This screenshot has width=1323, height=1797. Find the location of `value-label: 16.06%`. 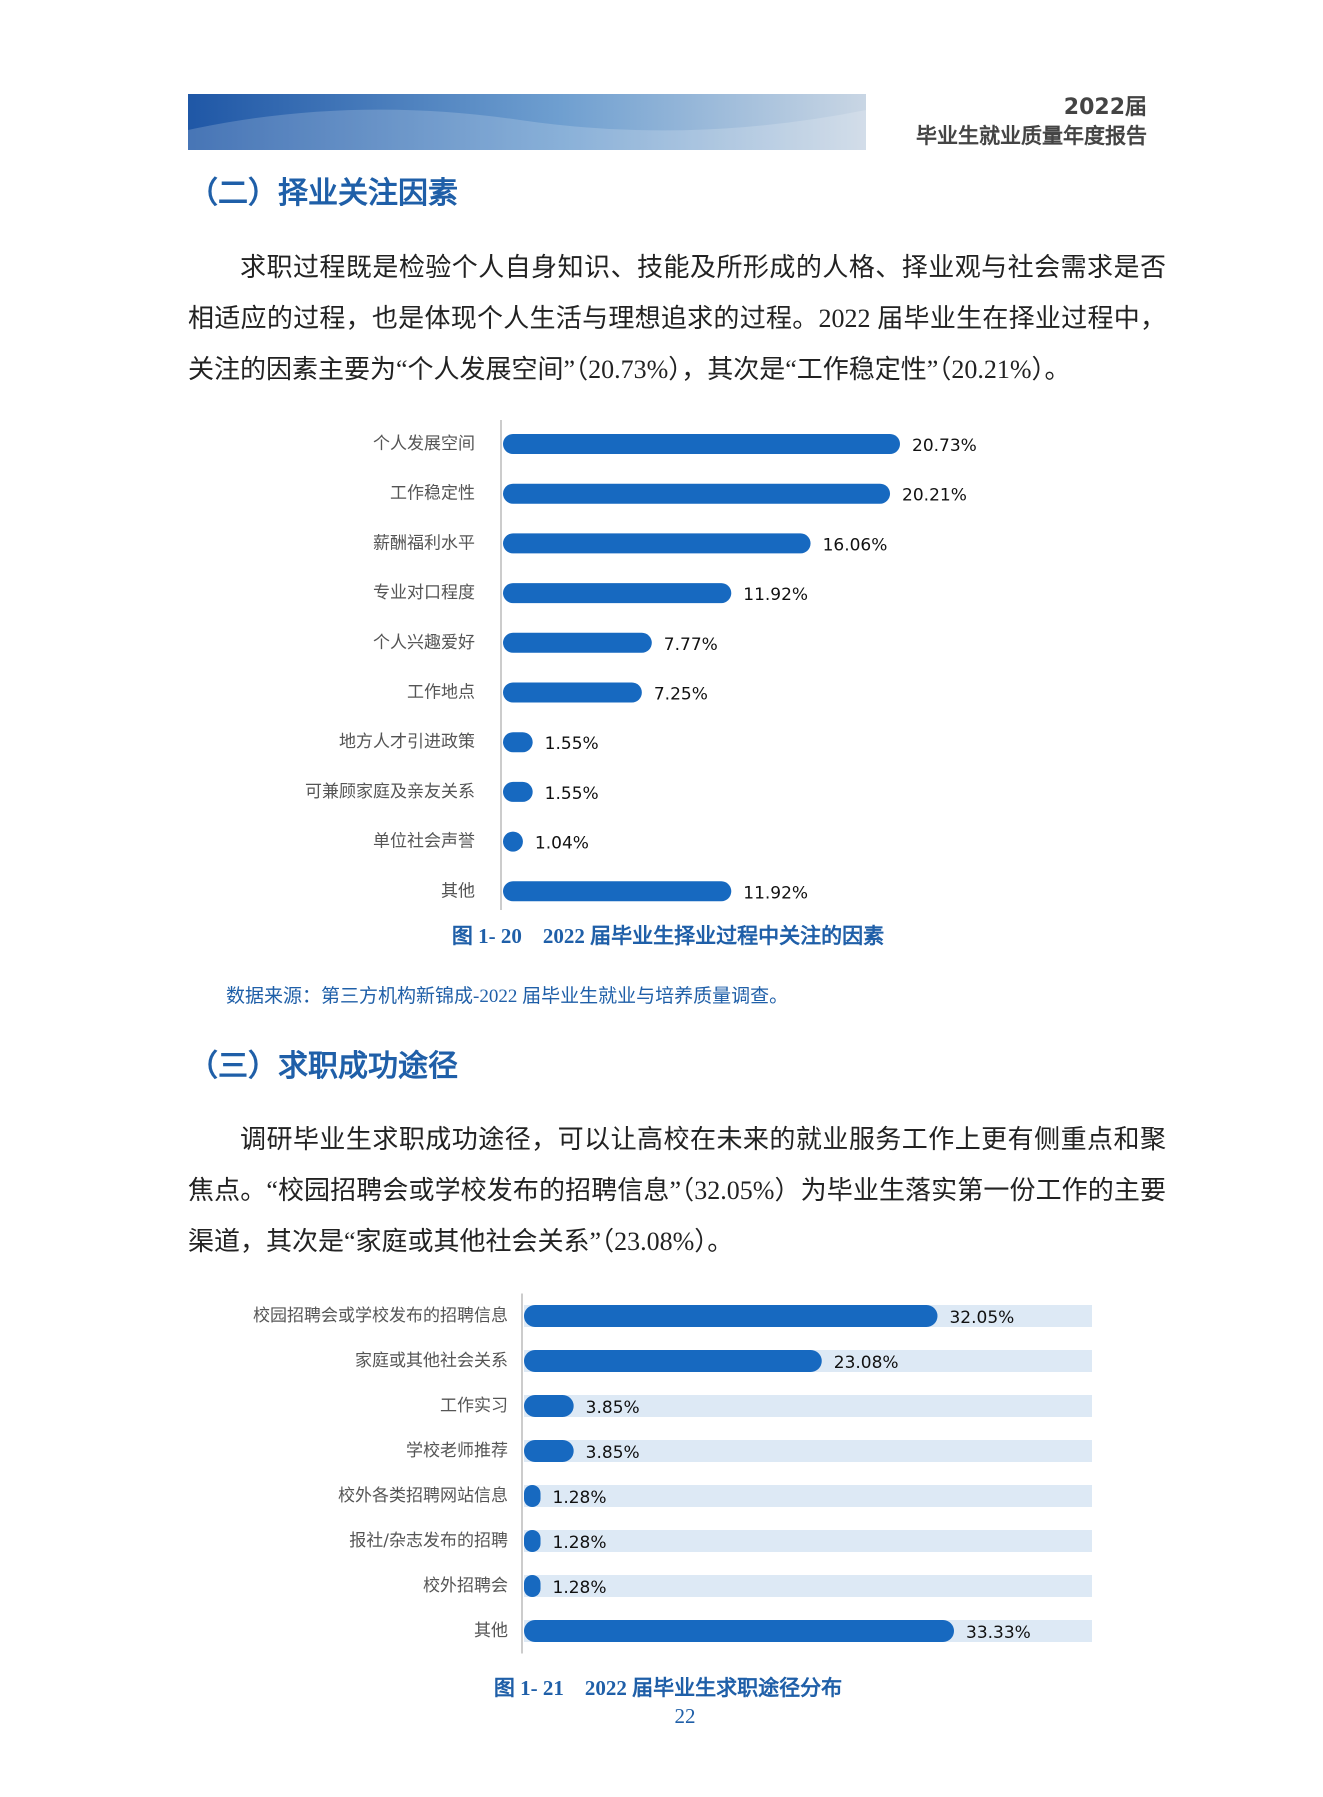

value-label: 16.06% is located at coordinates (855, 545).